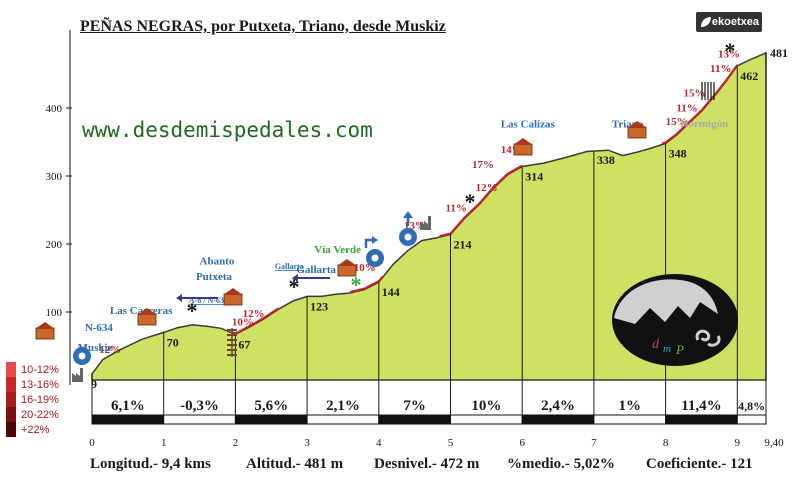  Describe the element at coordinates (408, 214) in the screenshot. I see `up-arrow-head` at that location.